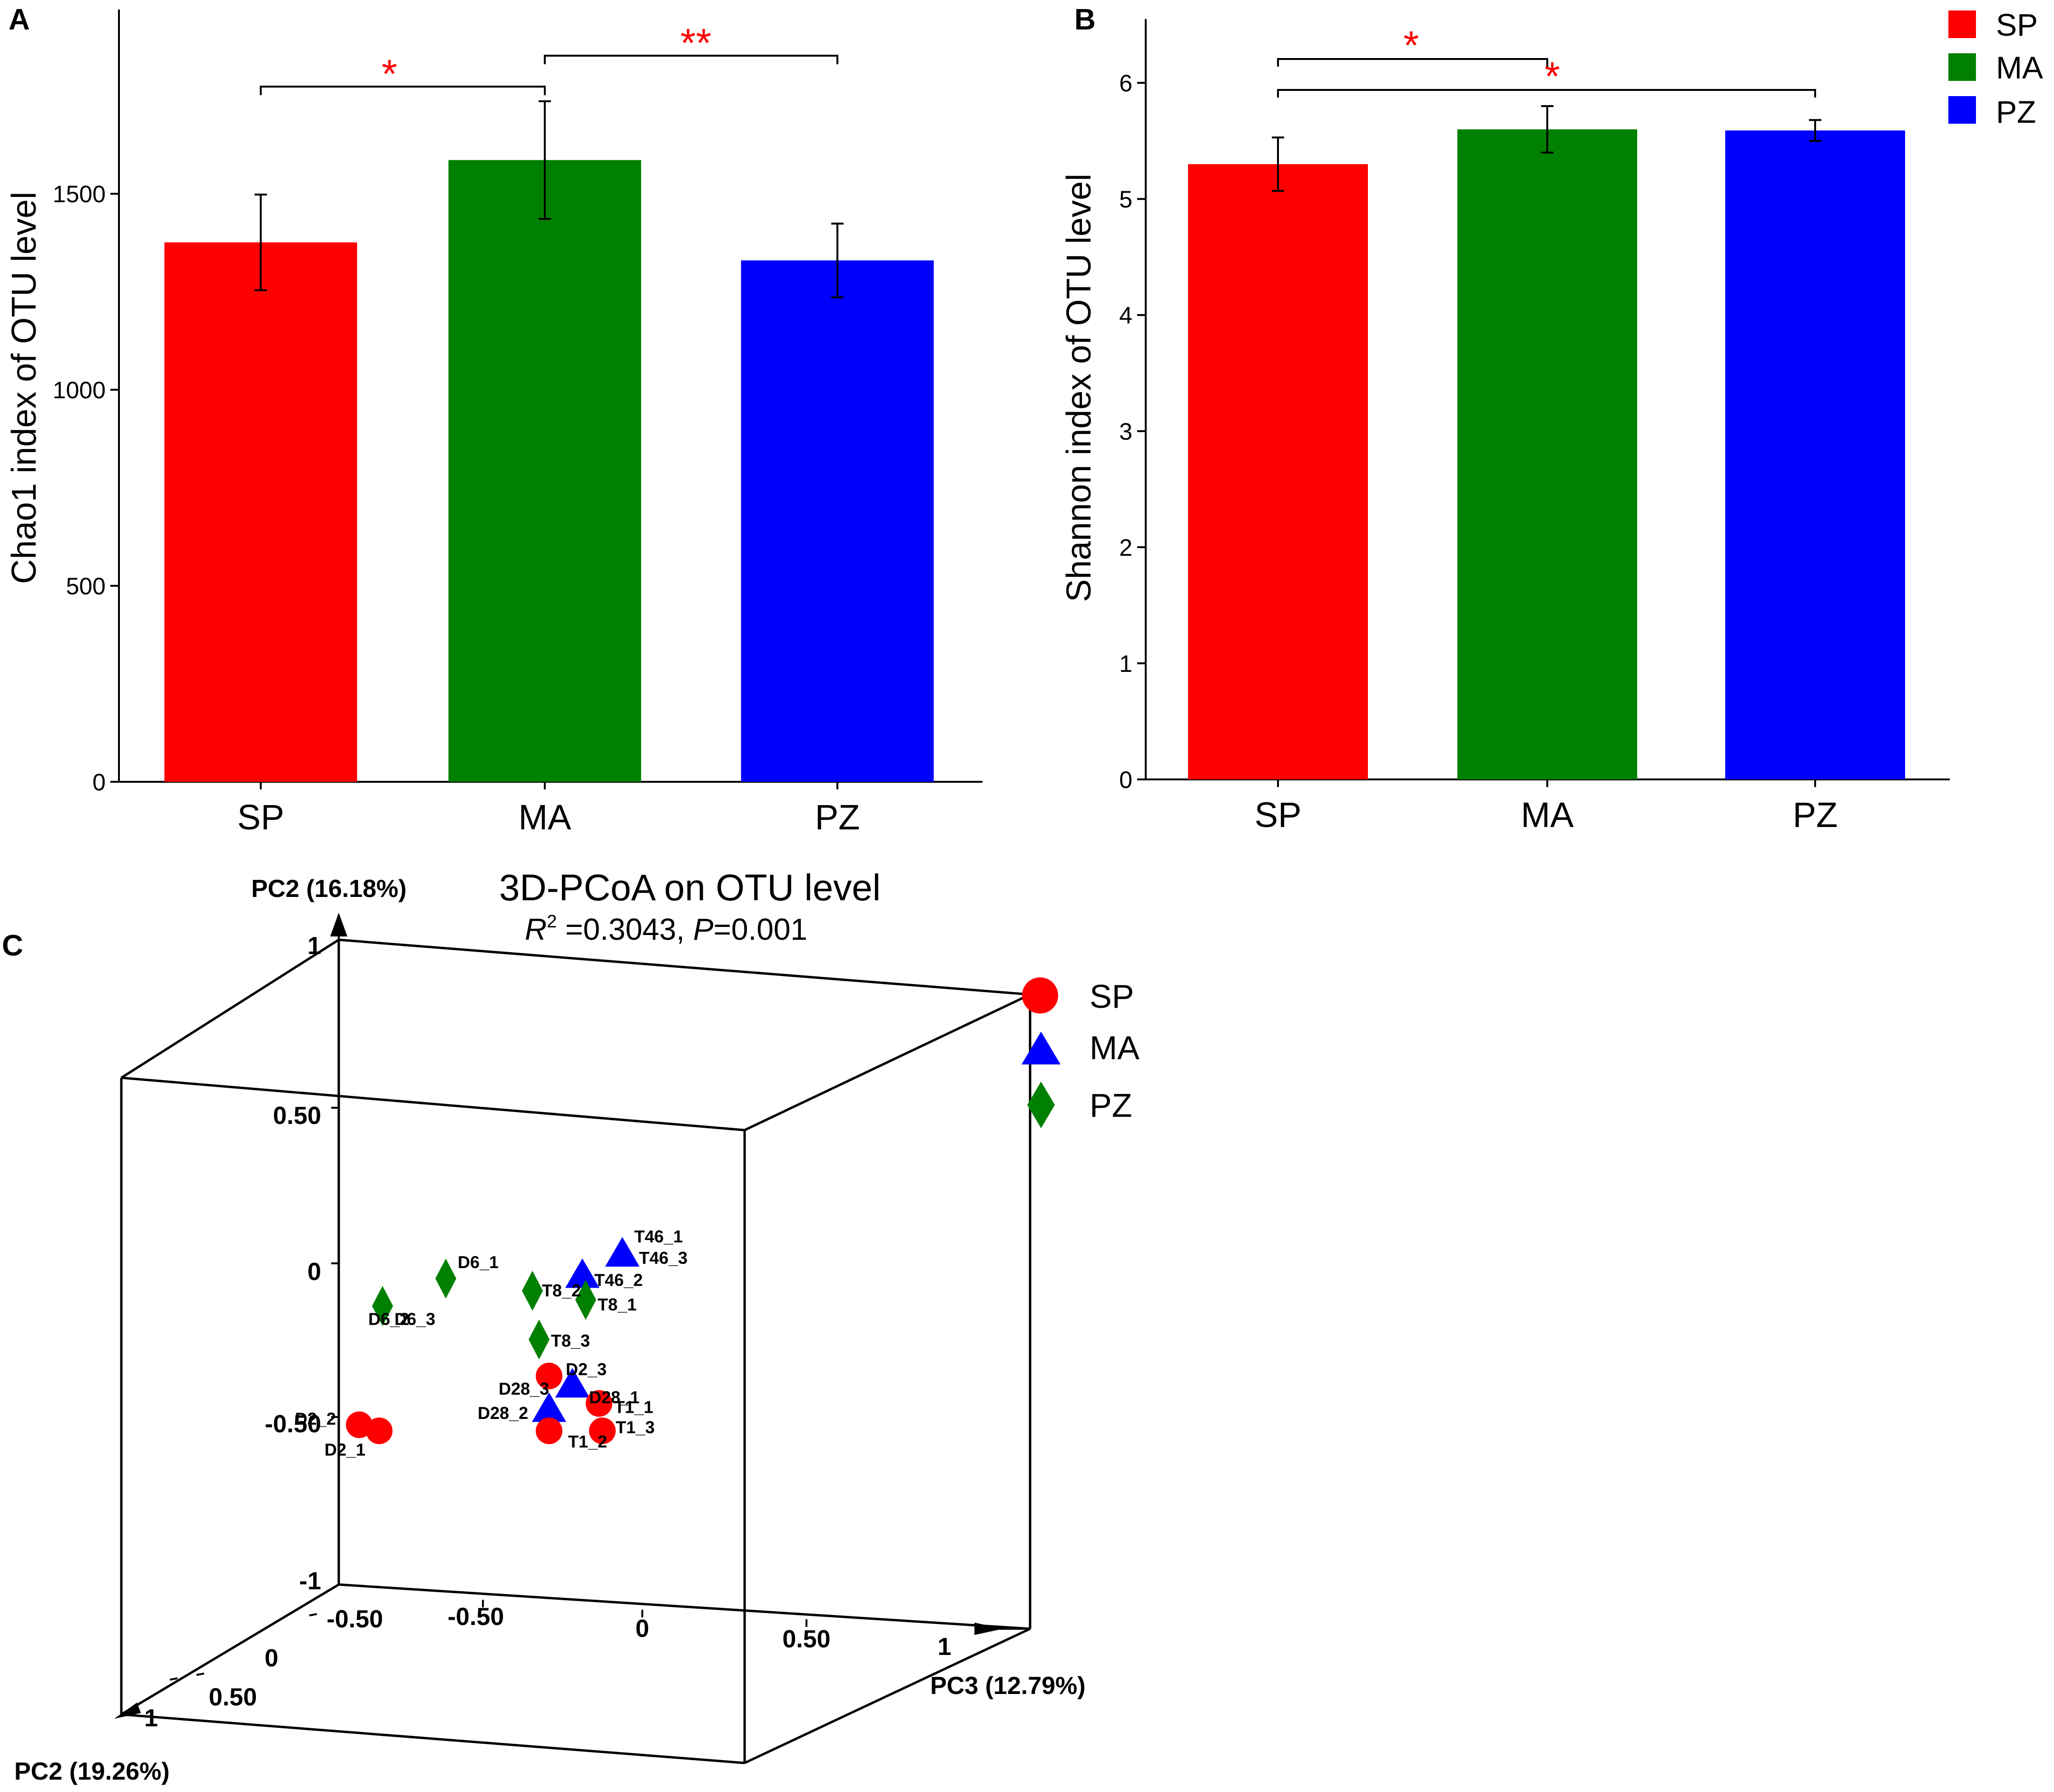 This screenshot has height=1792, width=2054. Describe the element at coordinates (1962, 24) in the screenshot. I see `legend-swatch-sp` at that location.